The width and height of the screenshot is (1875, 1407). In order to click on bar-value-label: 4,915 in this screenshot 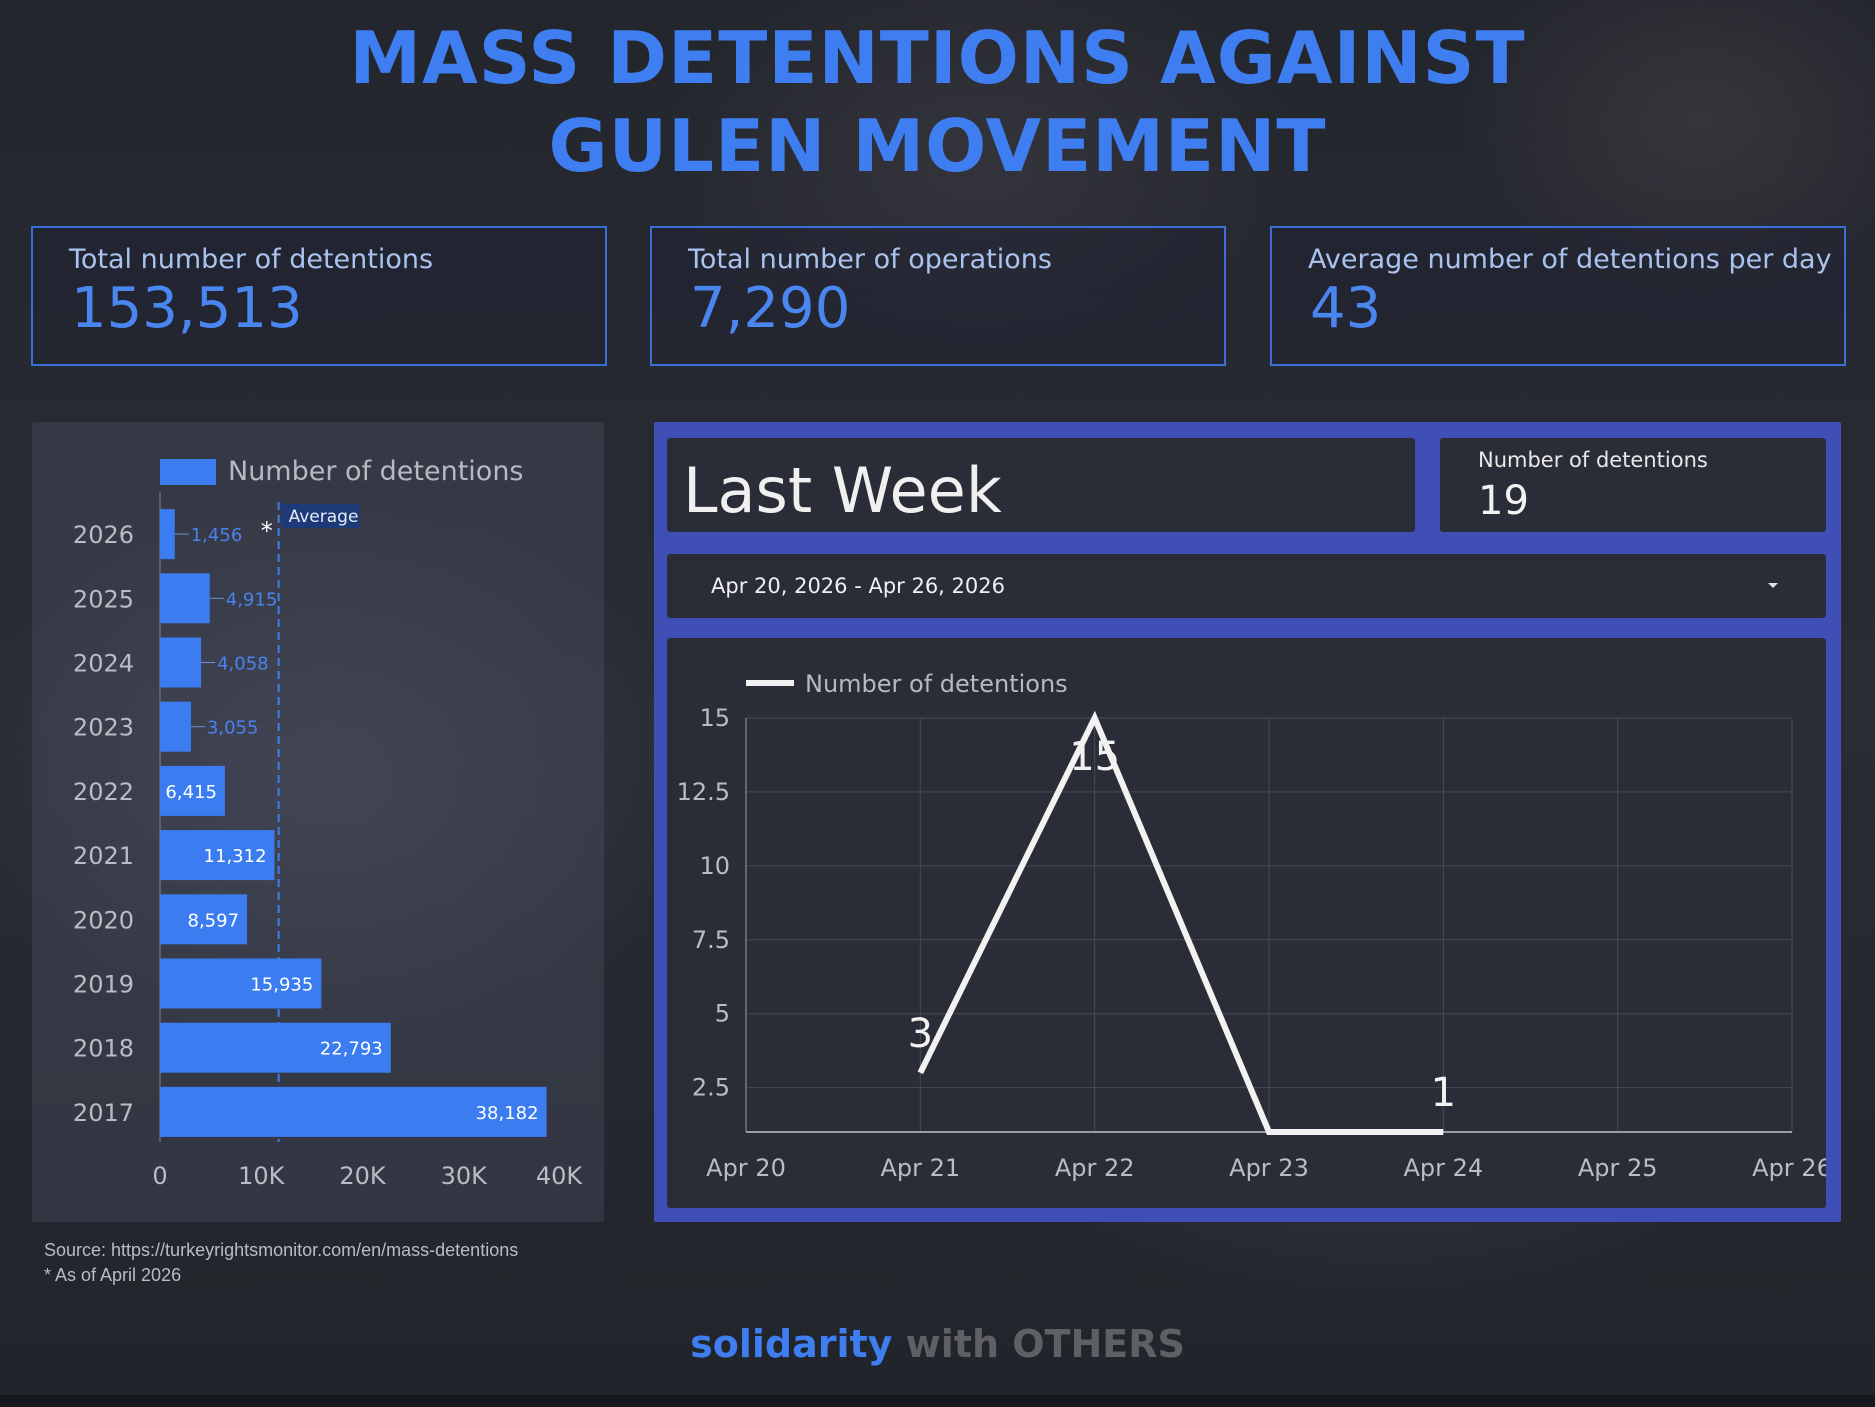, I will do `click(252, 599)`.